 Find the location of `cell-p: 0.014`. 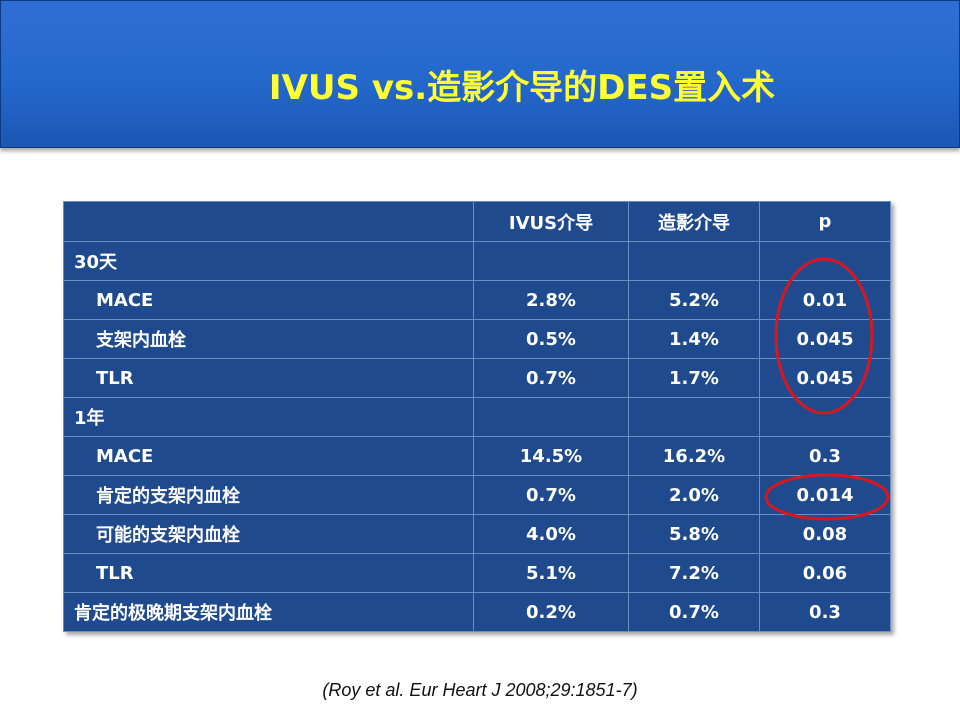

cell-p: 0.014 is located at coordinates (825, 495).